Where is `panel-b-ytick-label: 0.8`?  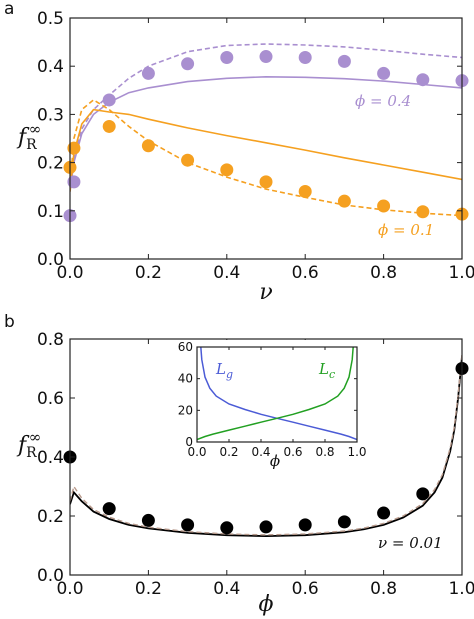 panel-b-ytick-label: 0.8 is located at coordinates (50, 340).